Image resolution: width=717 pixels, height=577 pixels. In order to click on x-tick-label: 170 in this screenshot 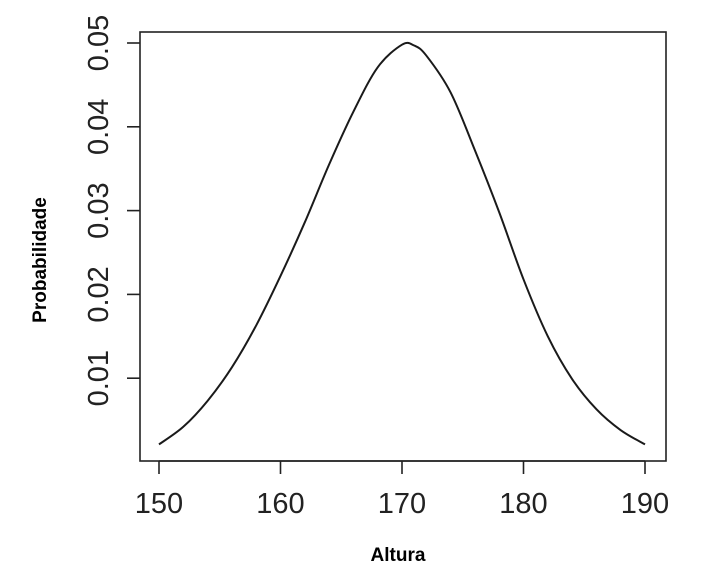, I will do `click(402, 504)`.